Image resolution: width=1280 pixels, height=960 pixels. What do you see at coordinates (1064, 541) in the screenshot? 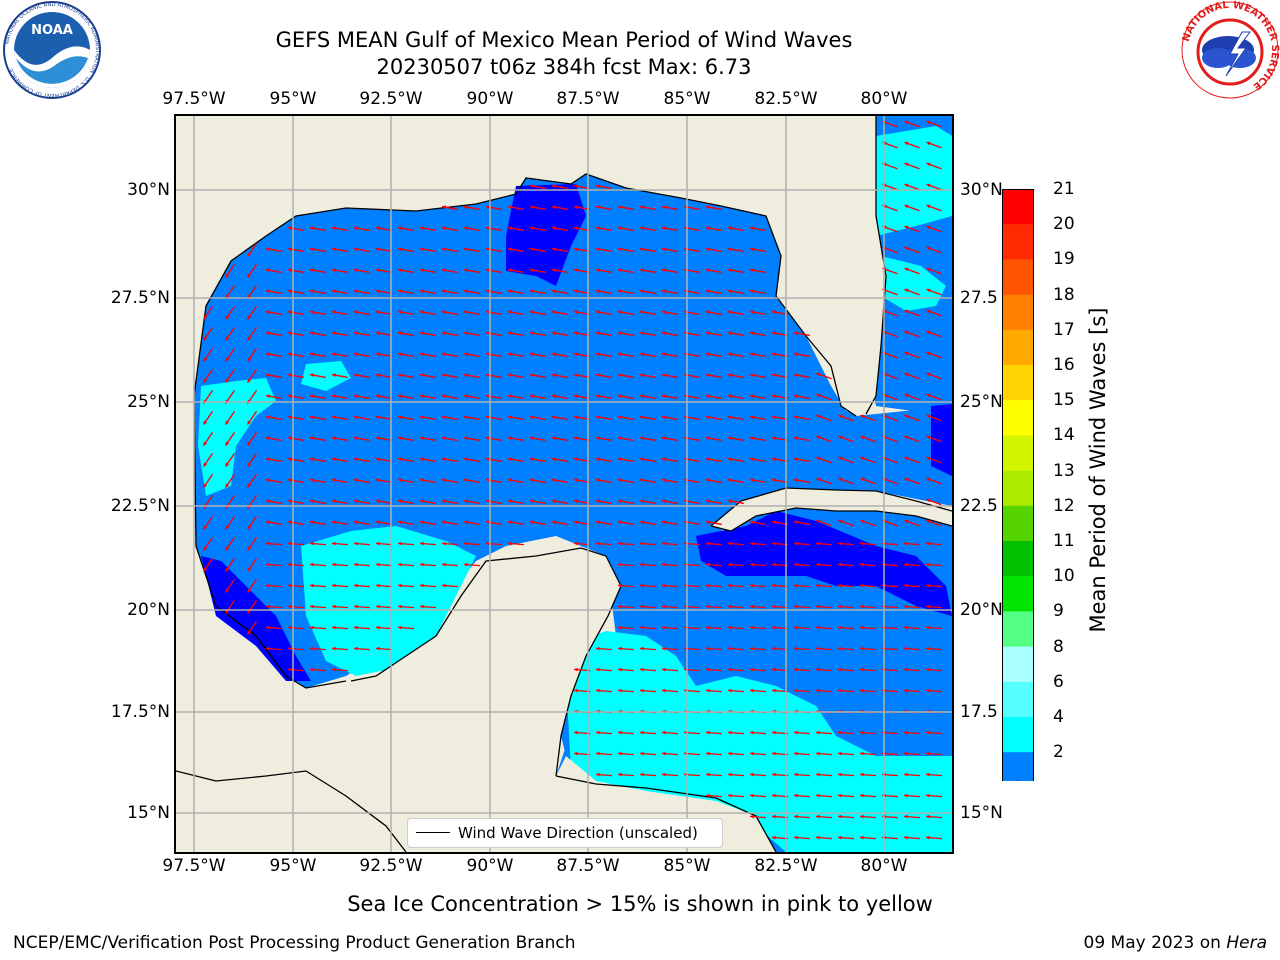
I see `colorbar-label: 11` at bounding box center [1064, 541].